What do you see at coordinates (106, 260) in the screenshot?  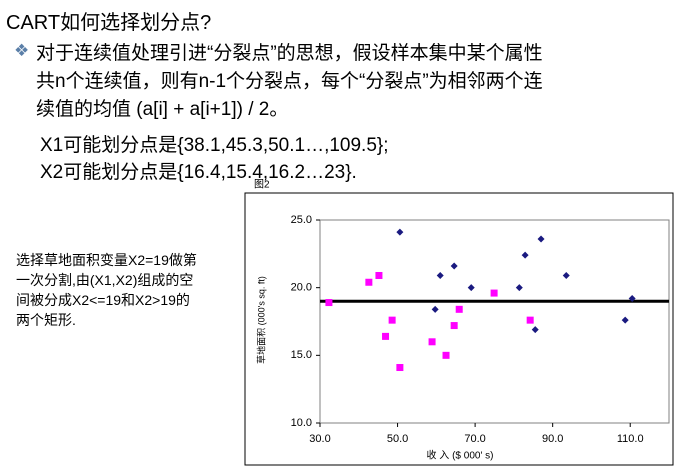 I see `side-line: 选择草地面积变量X2=19做第` at bounding box center [106, 260].